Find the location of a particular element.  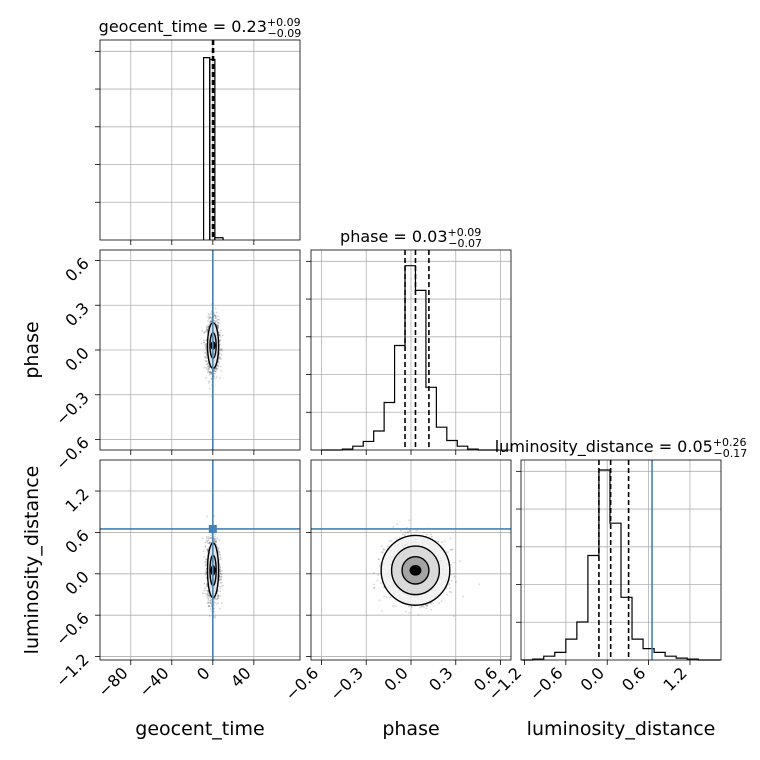

joint-geocent-ld-truth-marker is located at coordinates (212, 528).